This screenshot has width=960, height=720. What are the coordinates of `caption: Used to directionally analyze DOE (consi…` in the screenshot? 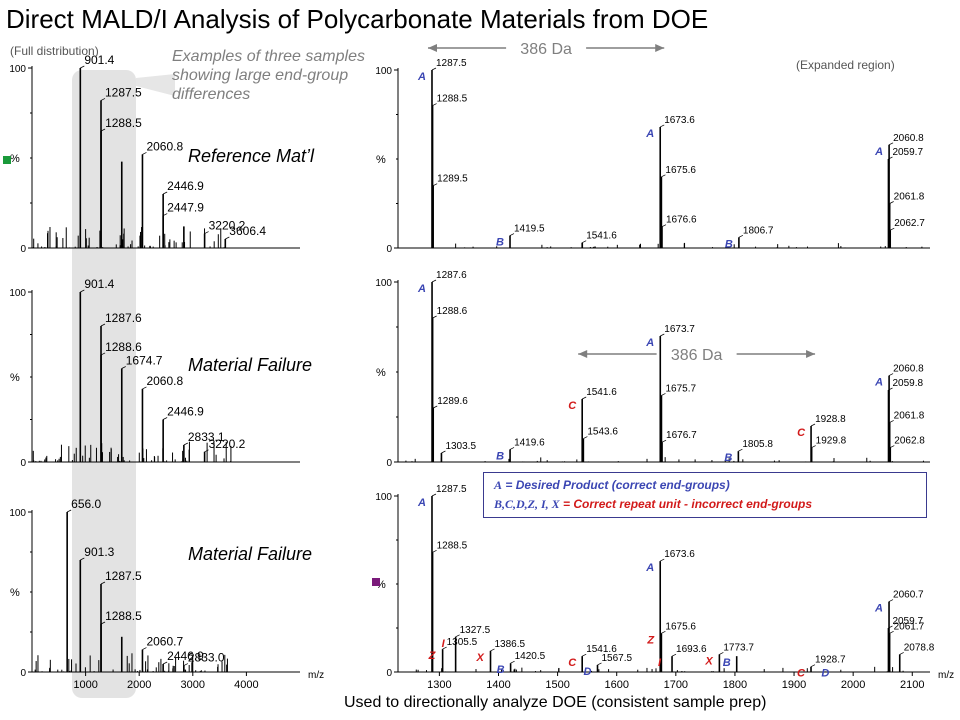 It's located at (555, 702).